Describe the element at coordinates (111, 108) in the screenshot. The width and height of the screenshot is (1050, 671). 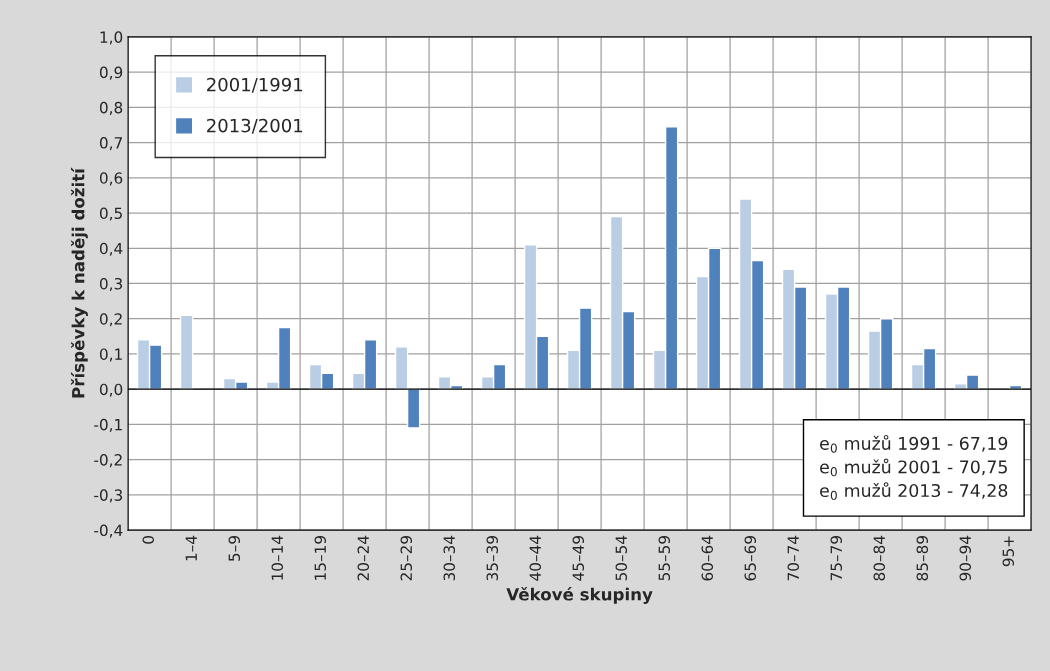
I see `y-tick-label: 0,8` at that location.